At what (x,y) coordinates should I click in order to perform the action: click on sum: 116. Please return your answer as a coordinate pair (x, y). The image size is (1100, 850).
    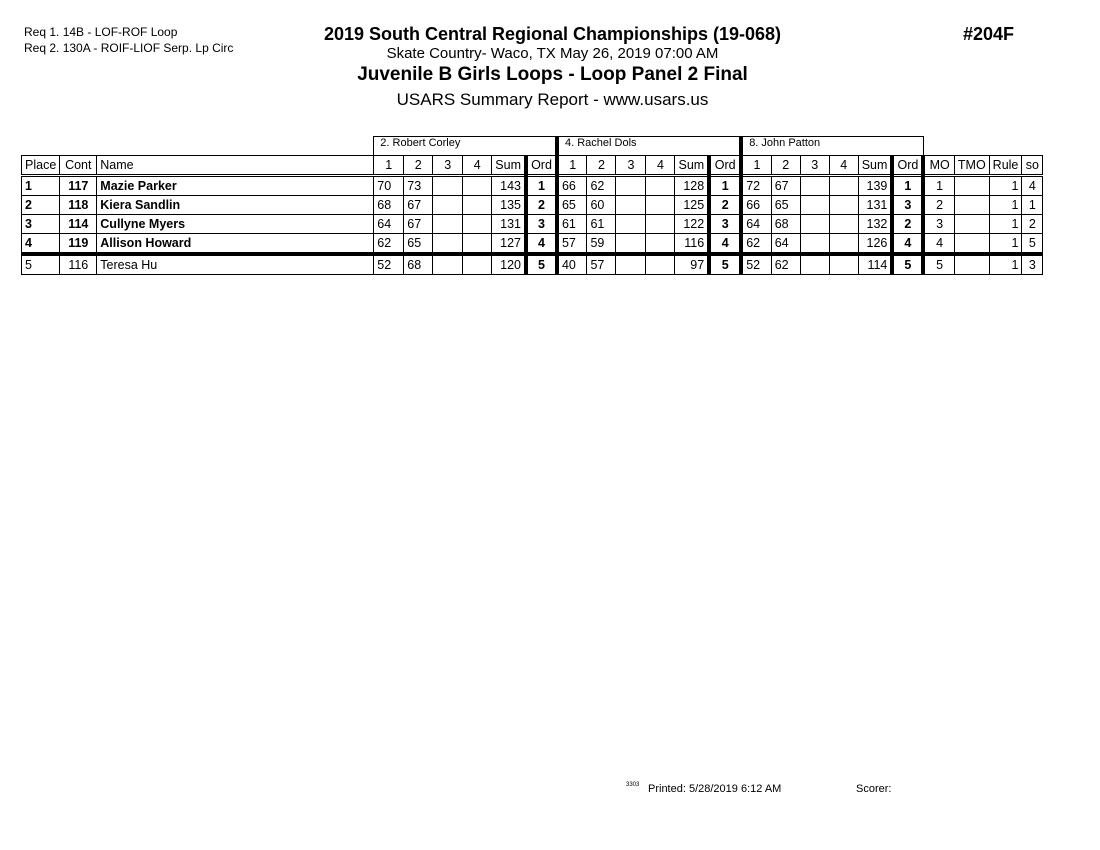
    Looking at the image, I should click on (692, 244).